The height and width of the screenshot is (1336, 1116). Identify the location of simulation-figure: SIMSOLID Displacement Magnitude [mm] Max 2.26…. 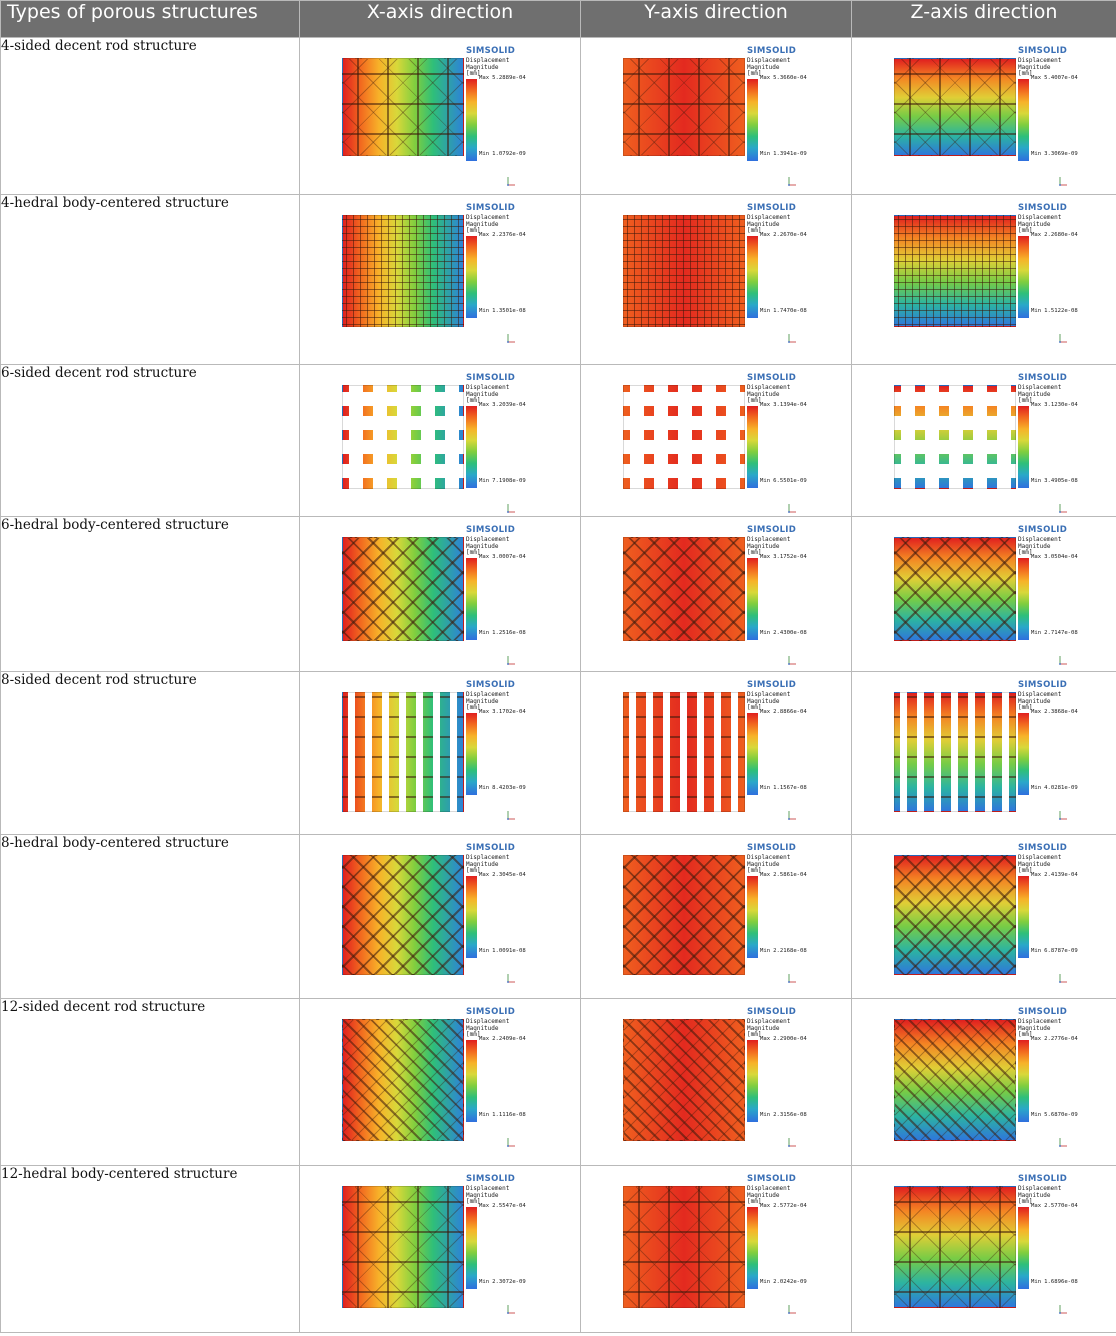
(724, 282).